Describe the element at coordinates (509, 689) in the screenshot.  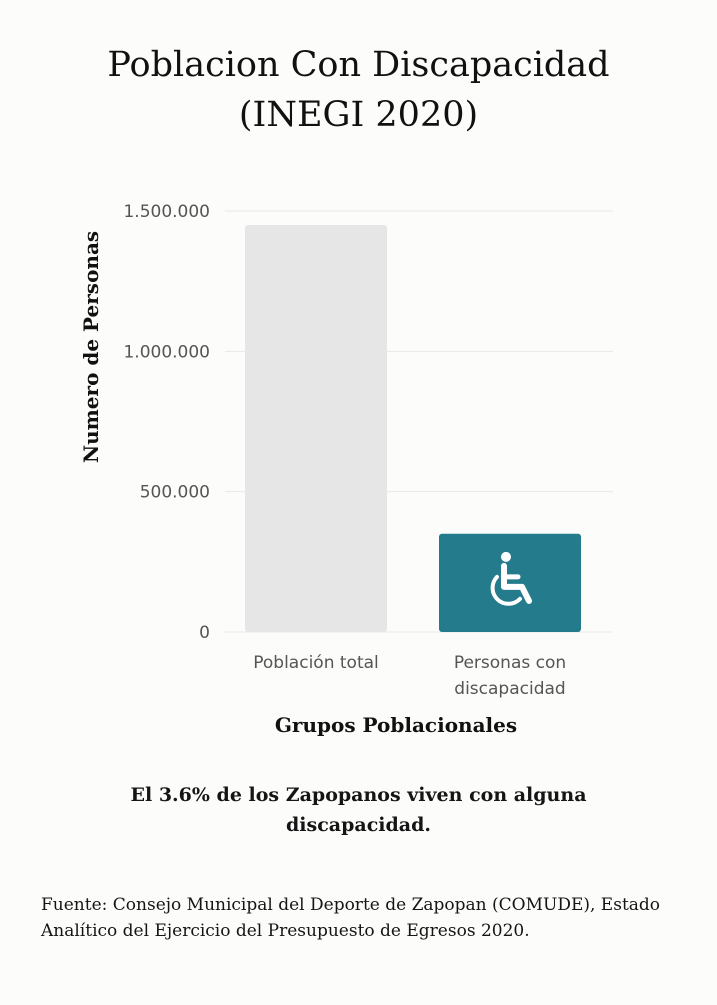
I see `x-tick-label-line: discapacidad` at that location.